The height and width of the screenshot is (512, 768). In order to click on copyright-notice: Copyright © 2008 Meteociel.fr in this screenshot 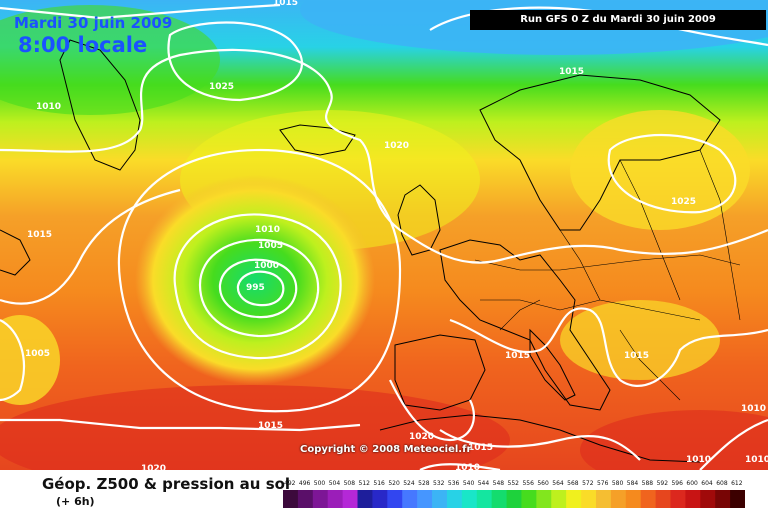, I will do `click(386, 449)`.